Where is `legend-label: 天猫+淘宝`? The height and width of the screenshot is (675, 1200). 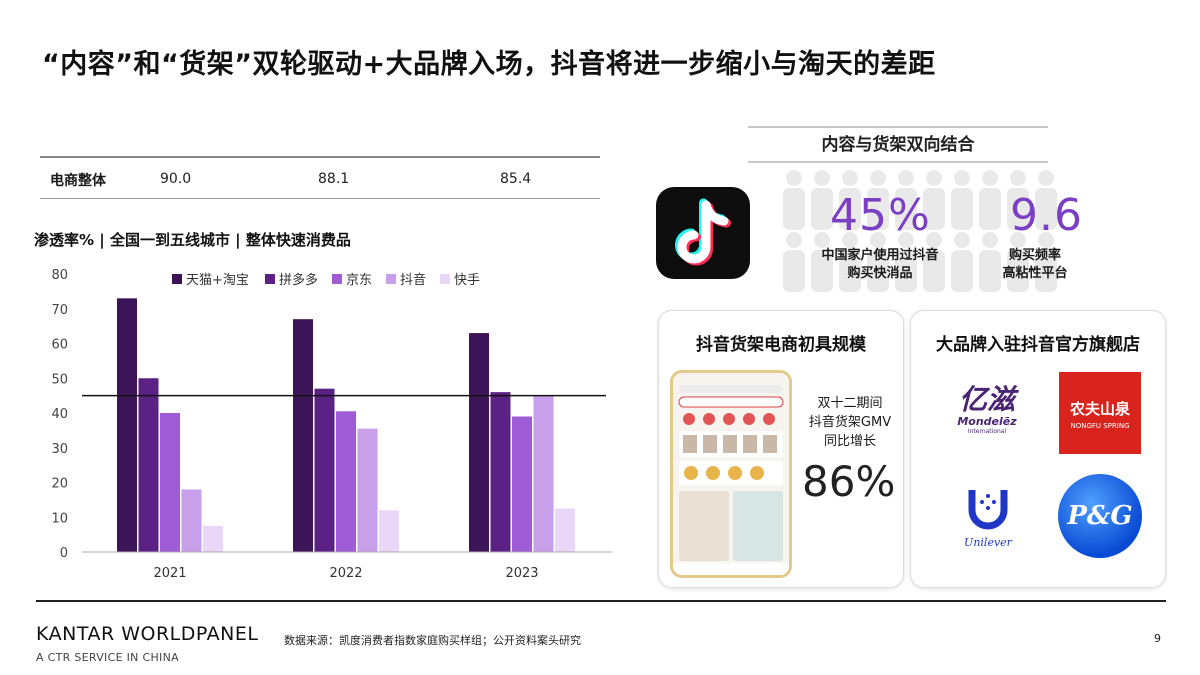 legend-label: 天猫+淘宝 is located at coordinates (217, 280).